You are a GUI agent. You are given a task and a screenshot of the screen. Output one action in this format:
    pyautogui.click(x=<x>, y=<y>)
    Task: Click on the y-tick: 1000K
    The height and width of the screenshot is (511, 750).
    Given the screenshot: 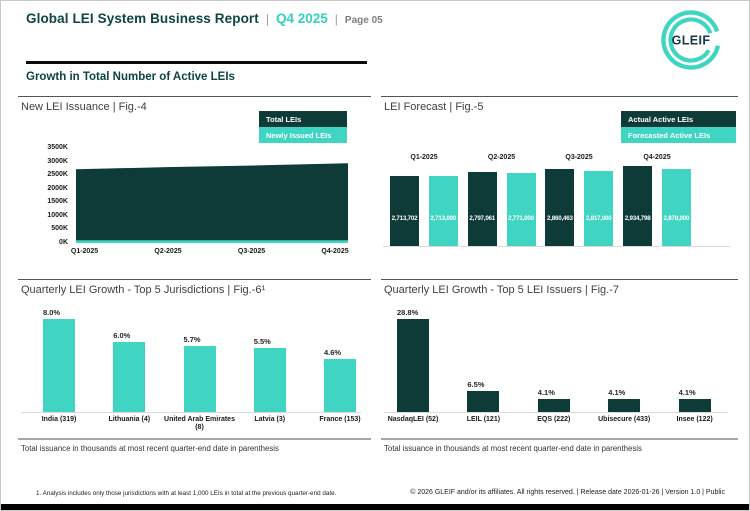 What is the action you would take?
    pyautogui.click(x=57, y=215)
    